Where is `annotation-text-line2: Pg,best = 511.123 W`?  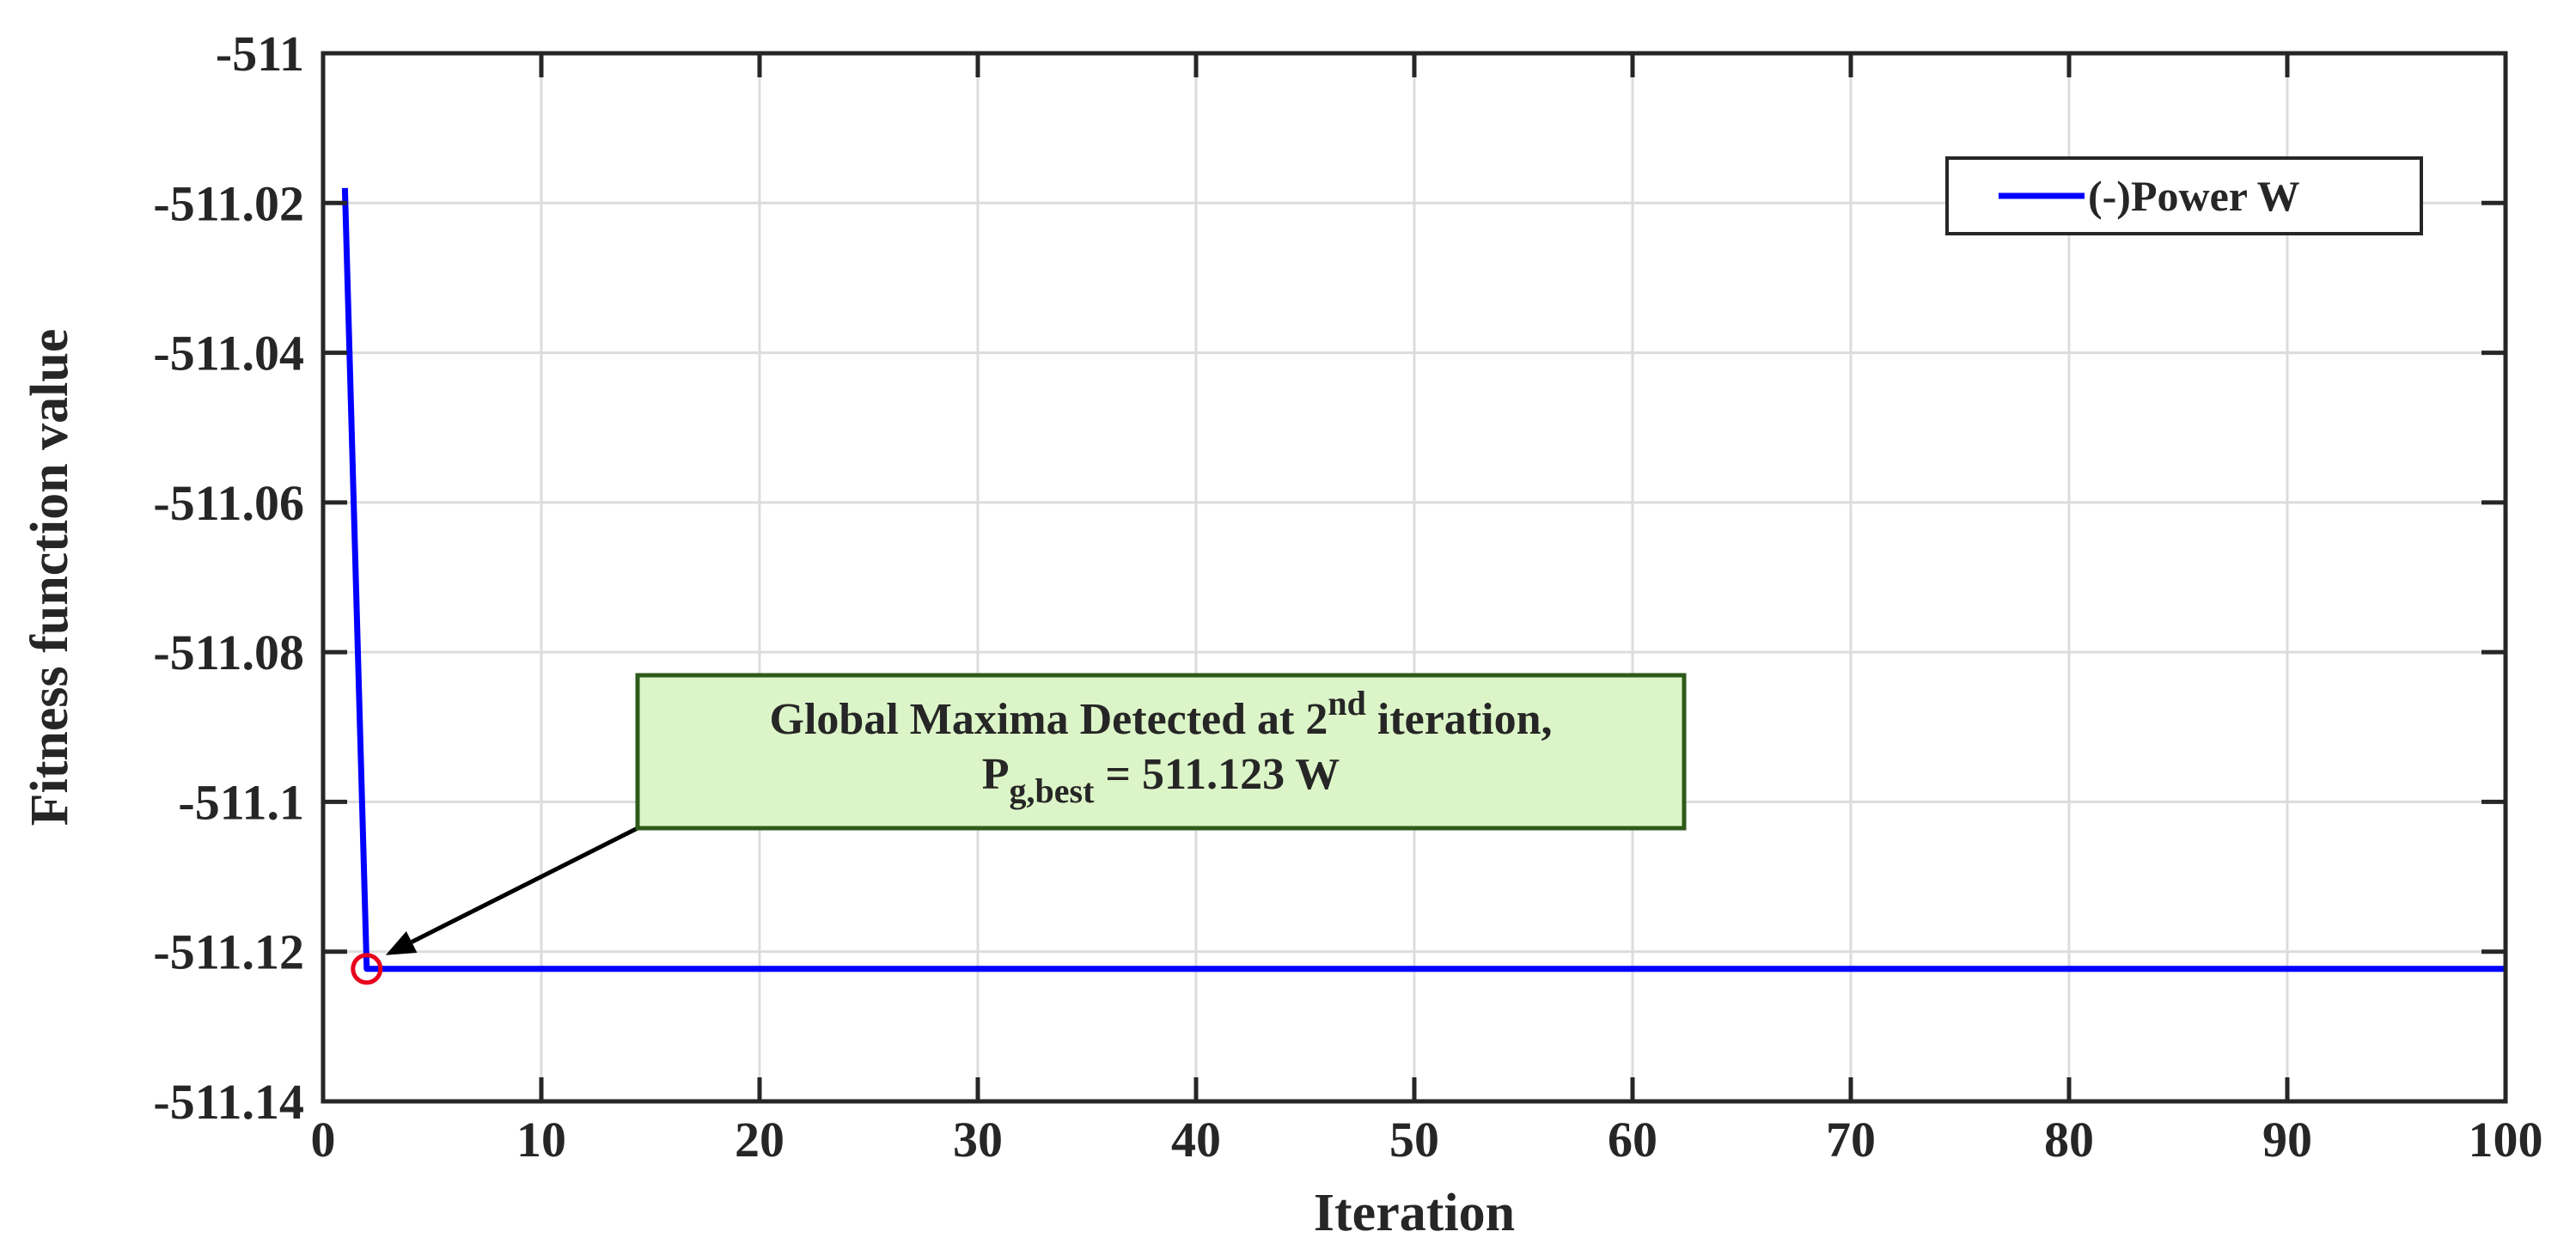
annotation-text-line2: Pg,best = 511.123 W is located at coordinates (1161, 780).